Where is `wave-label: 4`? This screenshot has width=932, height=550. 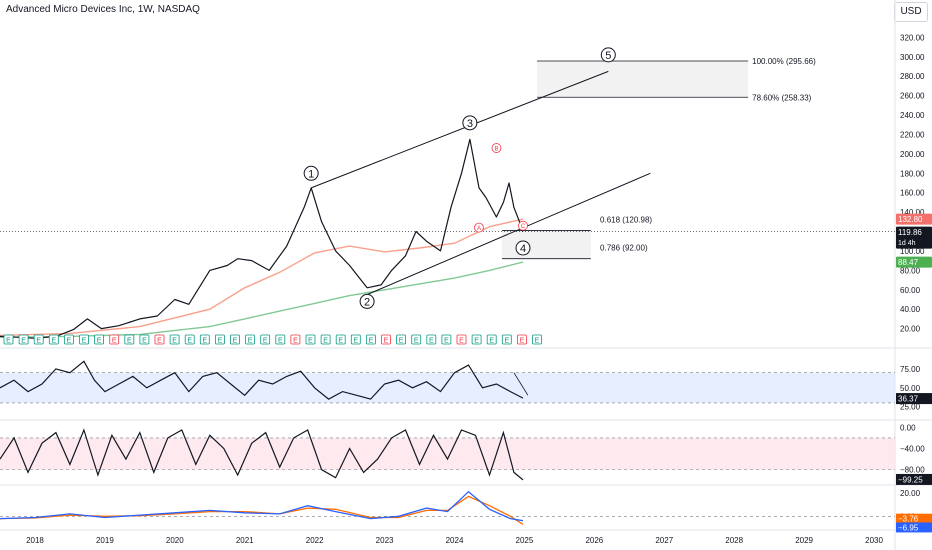
wave-label: 4 is located at coordinates (523, 249).